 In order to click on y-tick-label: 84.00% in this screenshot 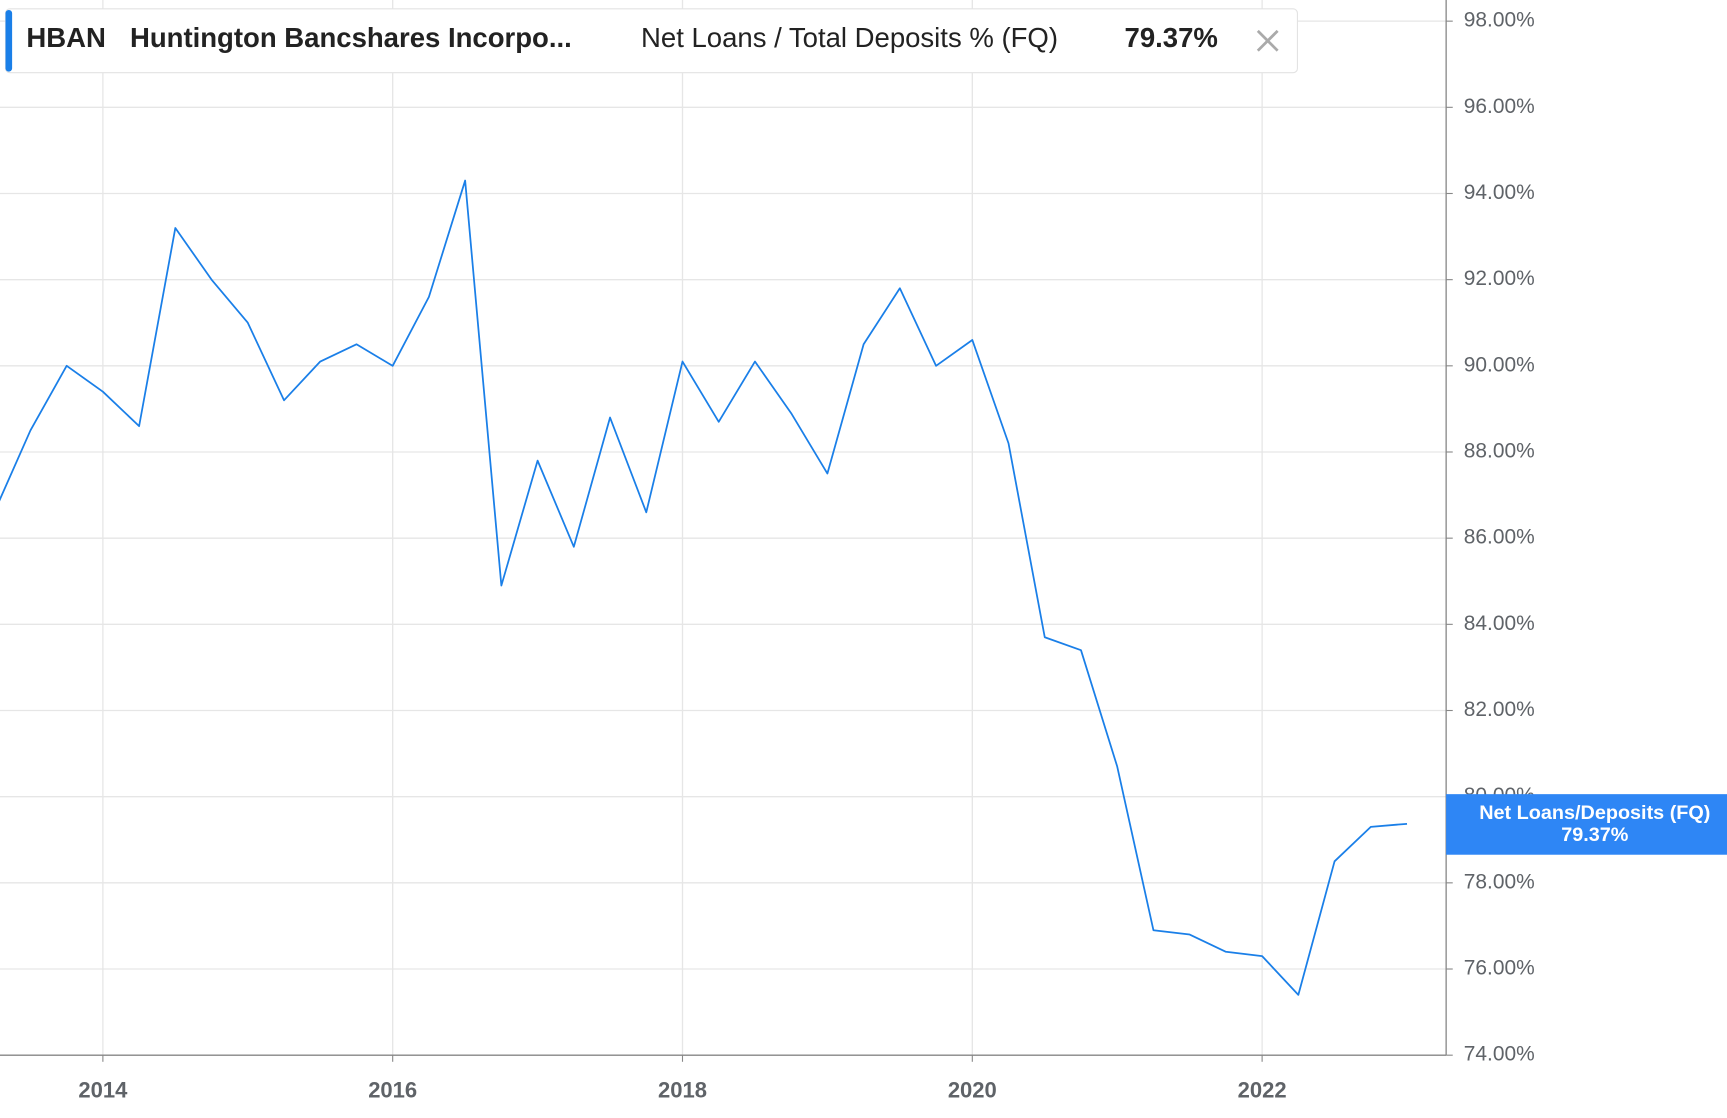, I will do `click(1499, 623)`.